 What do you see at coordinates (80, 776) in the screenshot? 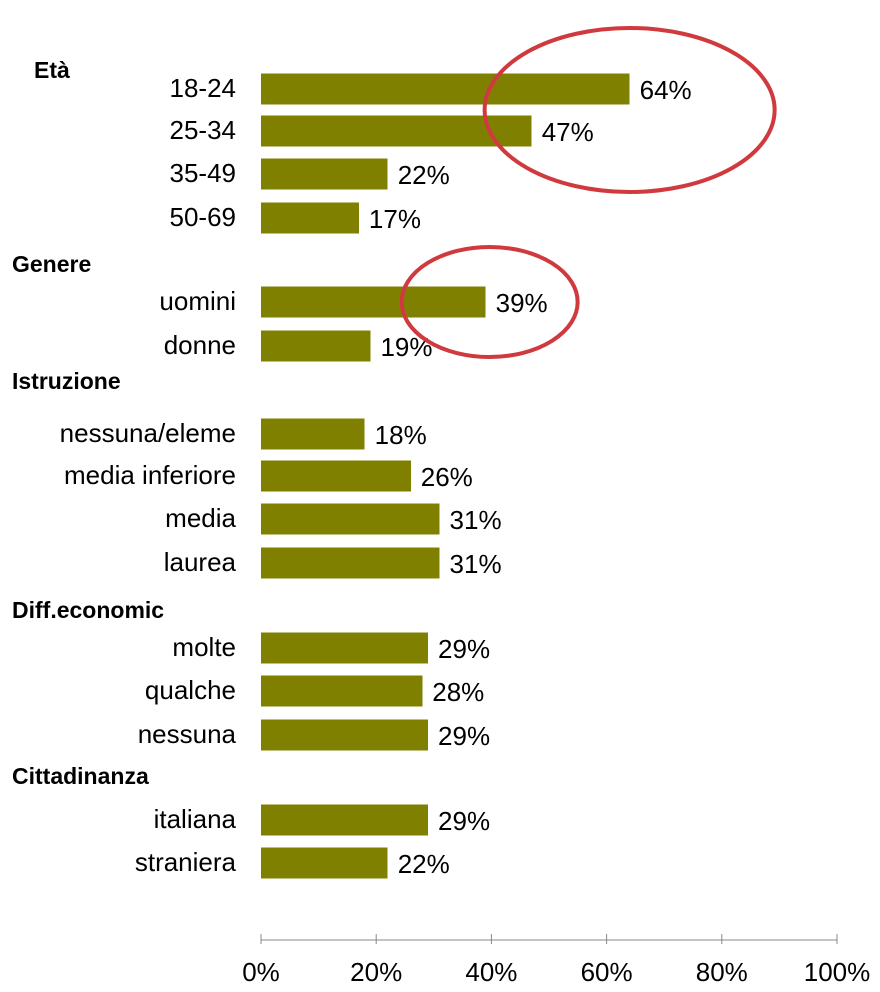
I see `group-label: Cittadinanza` at bounding box center [80, 776].